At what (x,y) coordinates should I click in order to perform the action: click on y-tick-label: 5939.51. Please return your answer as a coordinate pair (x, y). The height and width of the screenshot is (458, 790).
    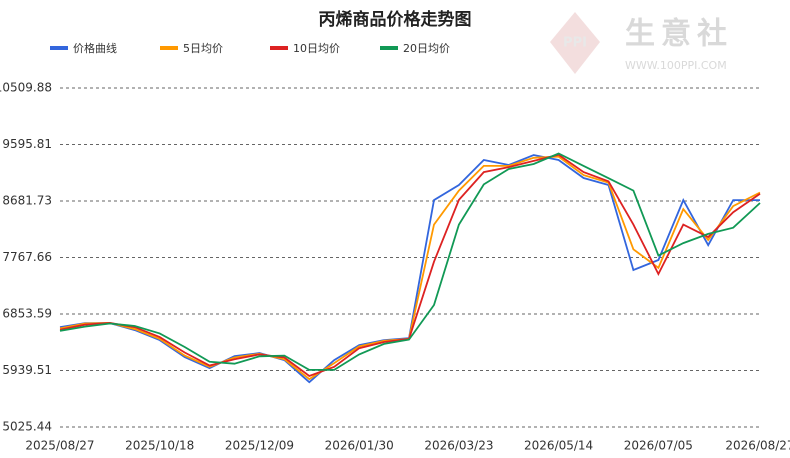
    Looking at the image, I should click on (27, 370).